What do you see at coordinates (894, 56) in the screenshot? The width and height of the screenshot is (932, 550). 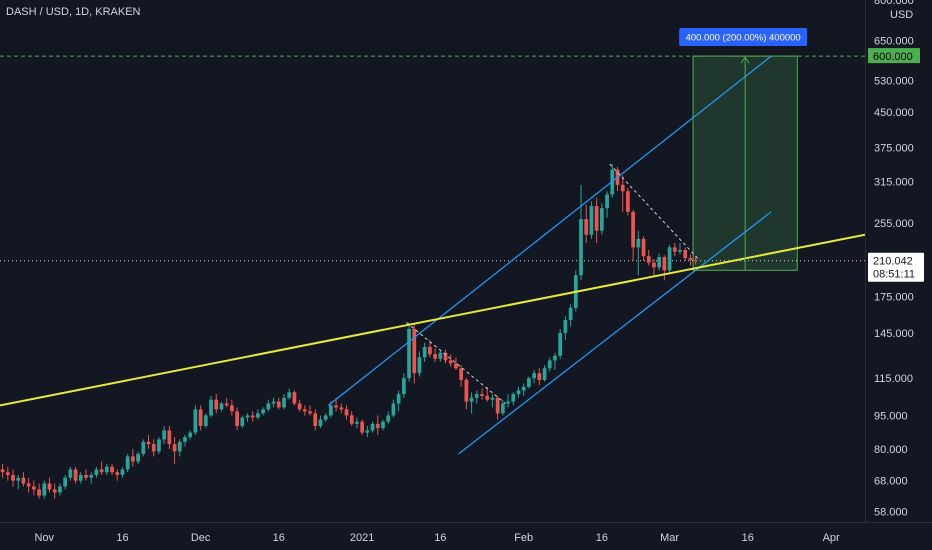 I see `target-price-tag` at bounding box center [894, 56].